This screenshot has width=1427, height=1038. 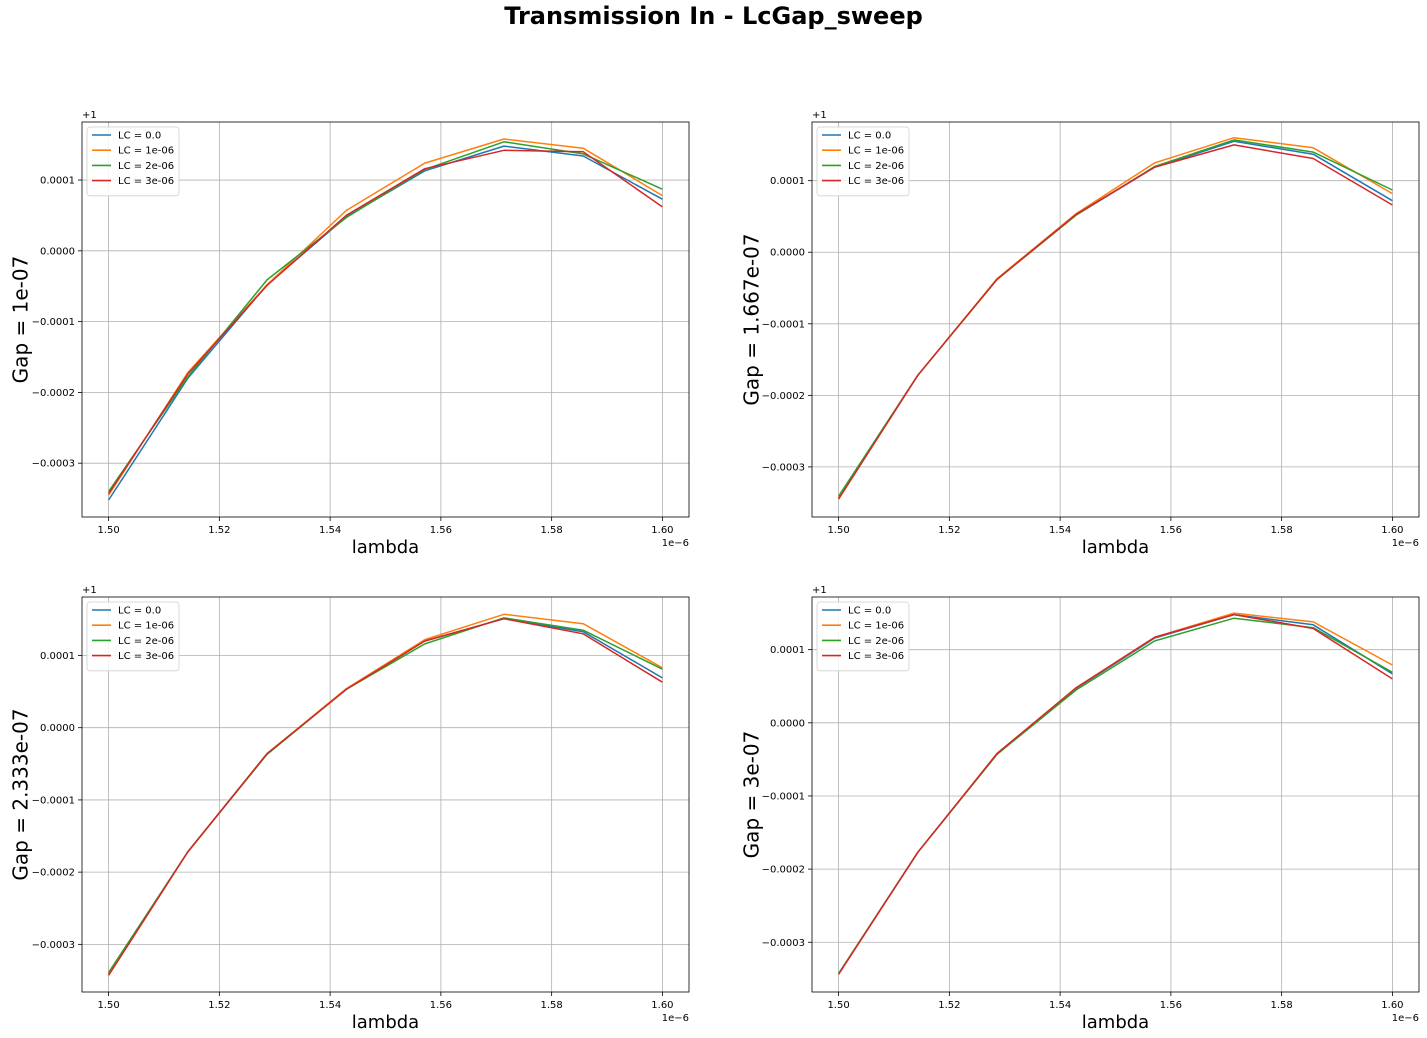 What do you see at coordinates (752, 795) in the screenshot?
I see `y-axis-label: Gap = 3e-07` at bounding box center [752, 795].